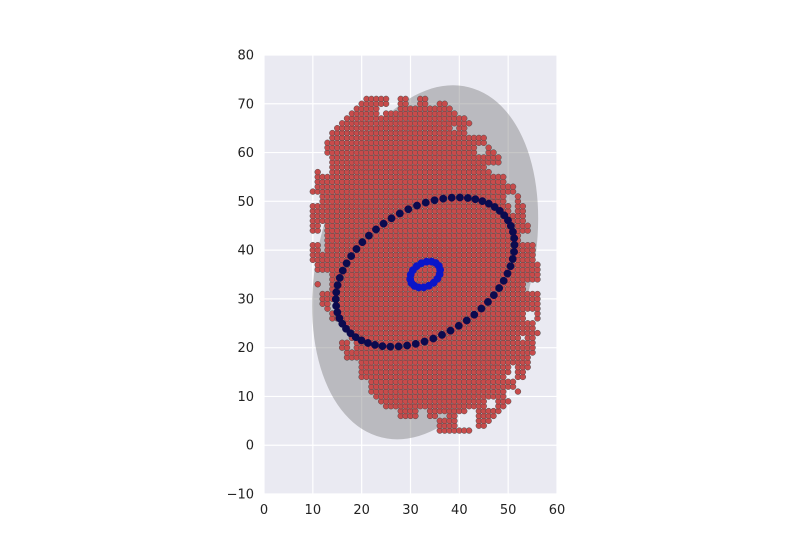 Image resolution: width=800 pixels, height=550 pixels. I want to click on y-tick-label: 70, so click(245, 104).